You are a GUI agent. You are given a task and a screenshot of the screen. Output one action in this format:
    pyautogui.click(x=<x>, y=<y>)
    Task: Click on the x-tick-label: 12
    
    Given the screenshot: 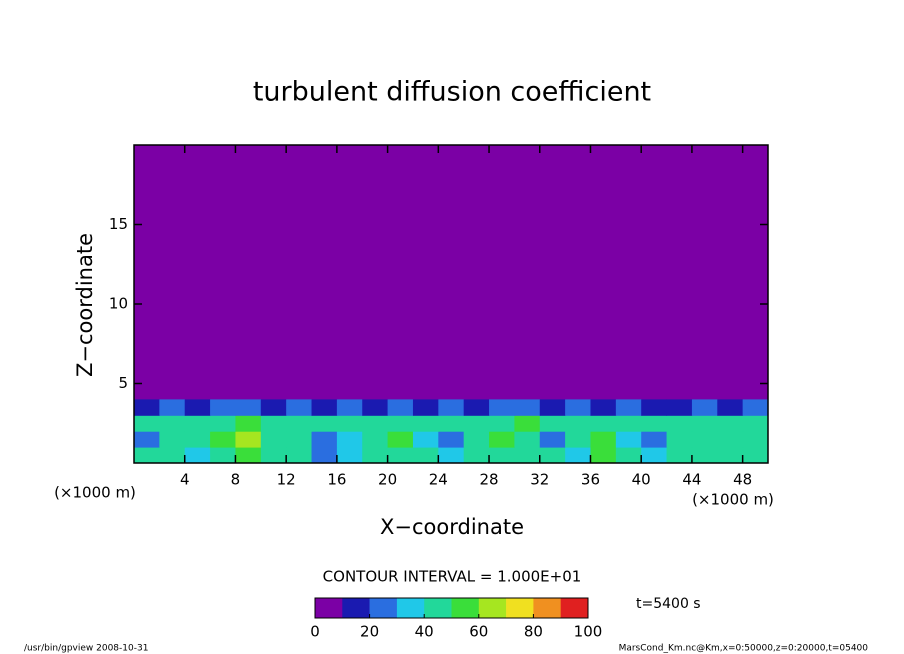 What is the action you would take?
    pyautogui.click(x=286, y=480)
    